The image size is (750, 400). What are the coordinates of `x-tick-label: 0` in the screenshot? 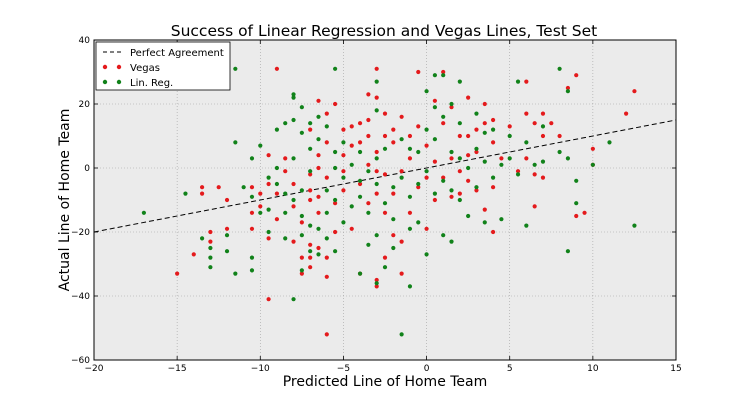 It's located at (427, 369).